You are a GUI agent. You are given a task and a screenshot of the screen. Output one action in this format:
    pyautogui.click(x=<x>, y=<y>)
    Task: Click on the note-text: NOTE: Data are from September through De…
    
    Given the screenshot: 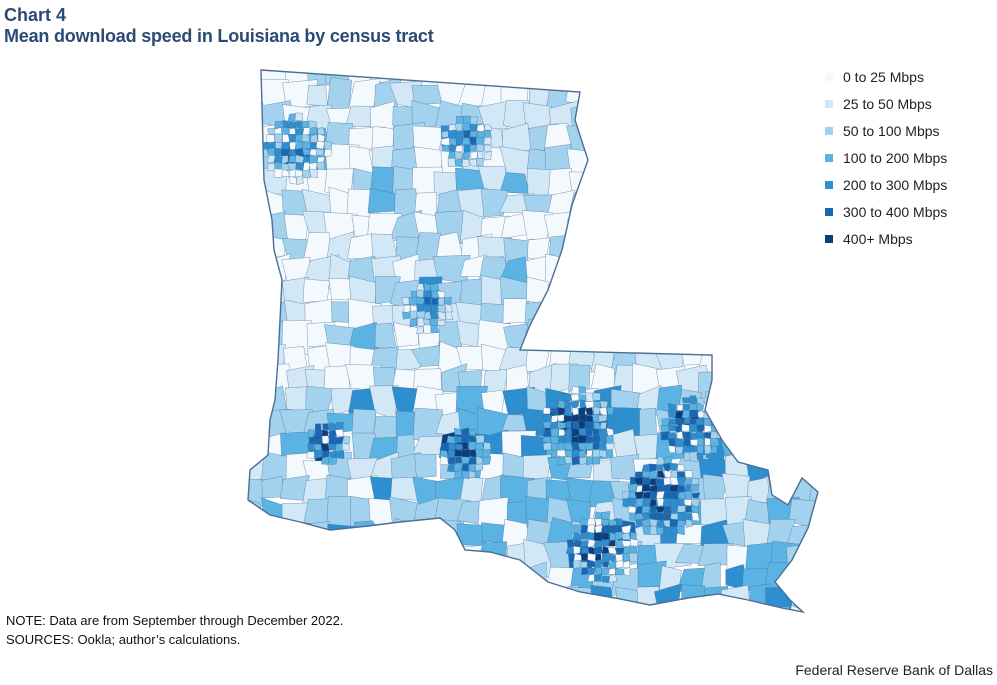 What is the action you would take?
    pyautogui.click(x=175, y=620)
    